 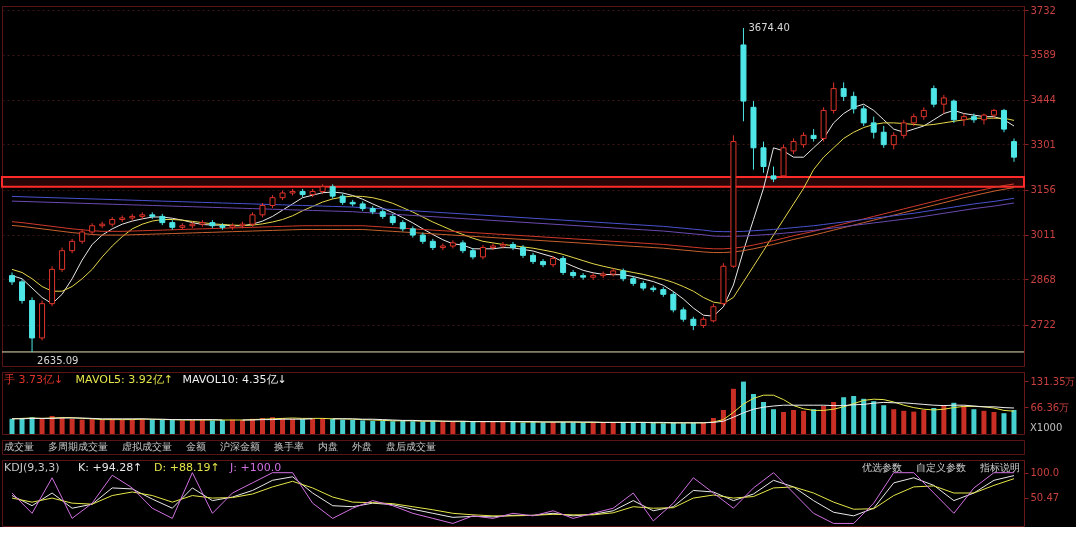 I want to click on y-tick-label: 3011, so click(x=1043, y=235).